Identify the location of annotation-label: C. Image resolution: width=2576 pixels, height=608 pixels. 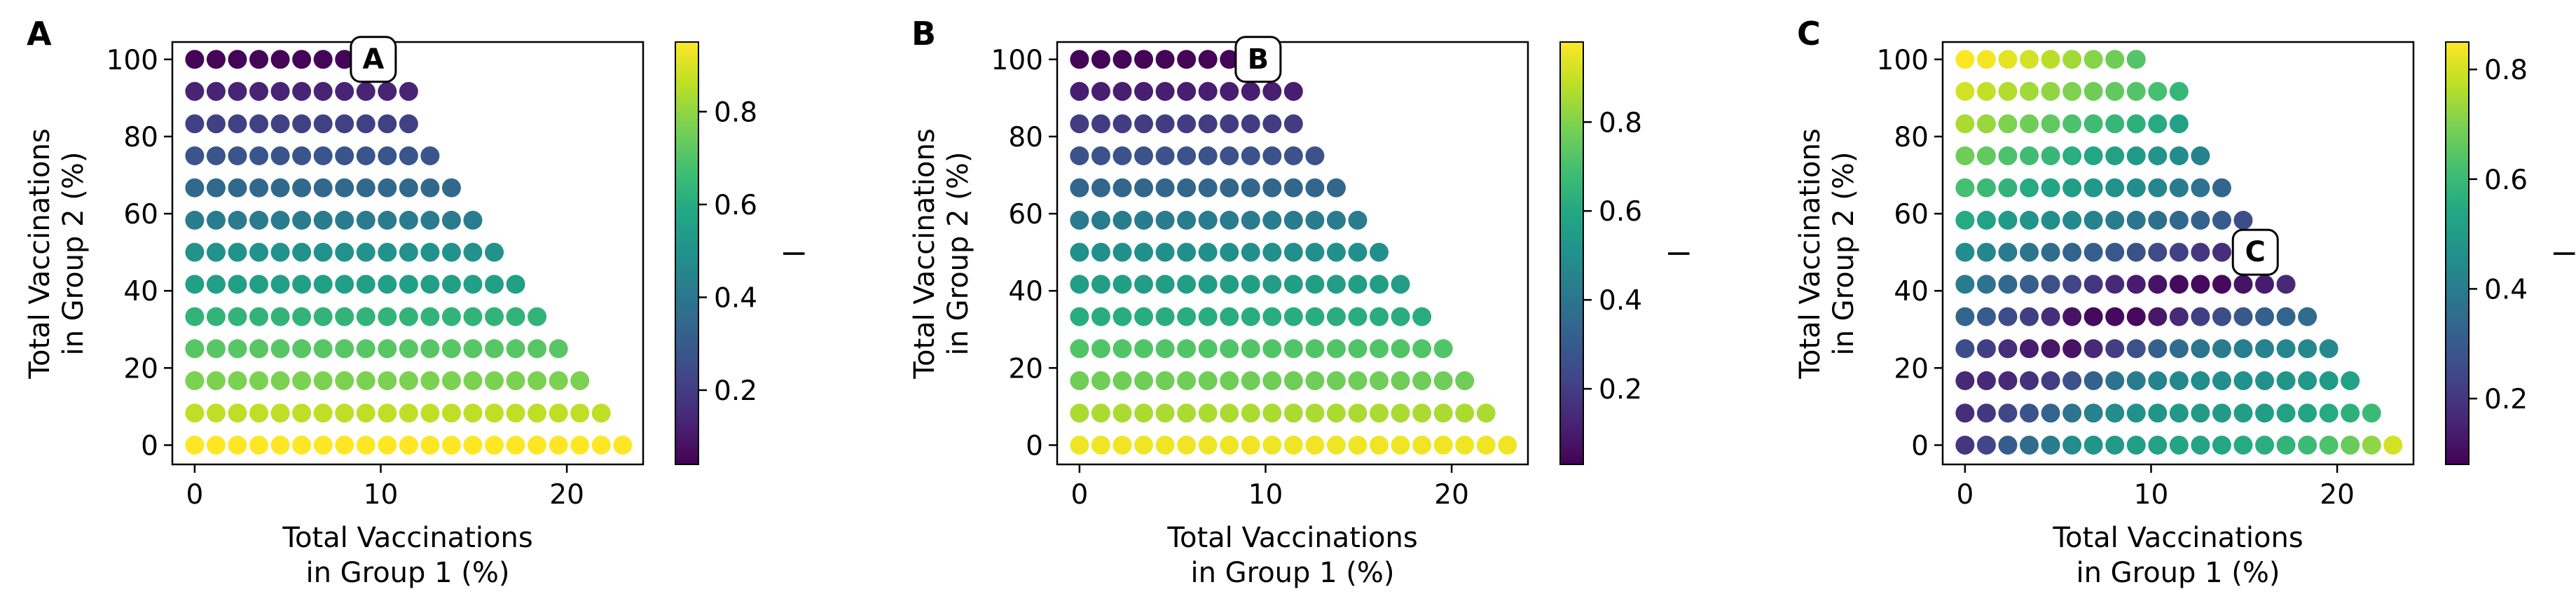
(2255, 252).